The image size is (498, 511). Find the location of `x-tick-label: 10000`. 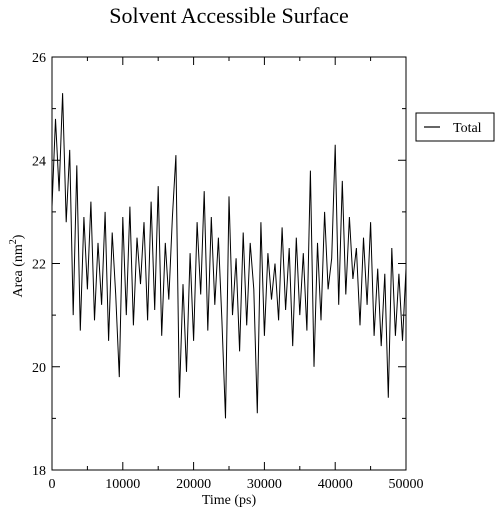

x-tick-label: 10000 is located at coordinates (122, 484).